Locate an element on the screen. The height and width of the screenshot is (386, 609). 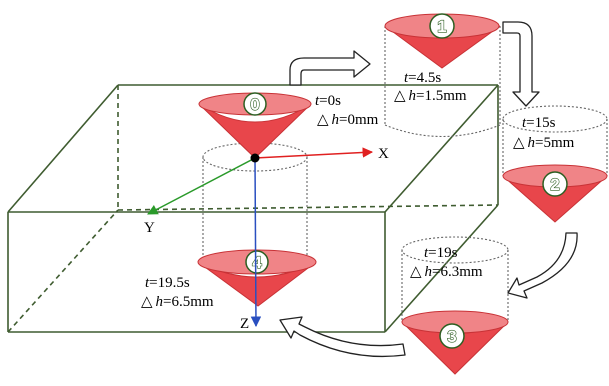
label-0-h-symbol: h is located at coordinates (336, 120).